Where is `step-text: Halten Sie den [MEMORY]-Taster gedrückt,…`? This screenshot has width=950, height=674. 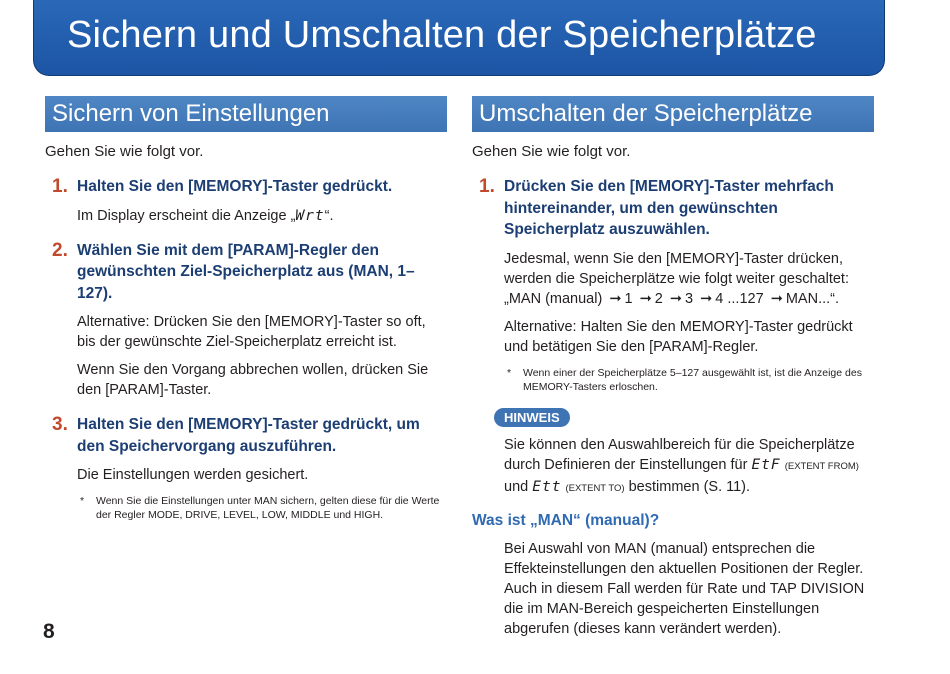 step-text: Halten Sie den [MEMORY]-Taster gedrückt,… is located at coordinates (248, 435).